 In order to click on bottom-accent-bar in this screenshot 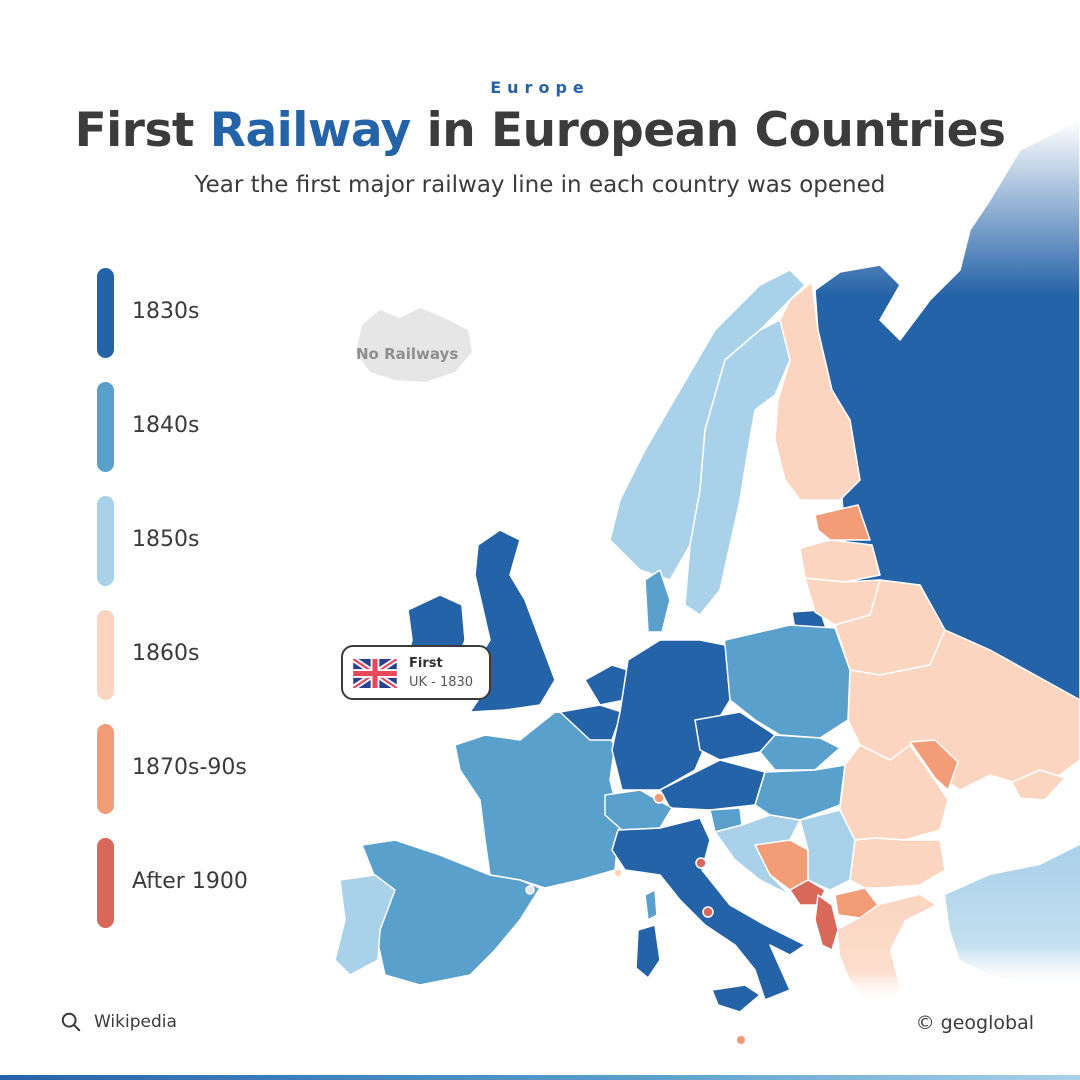, I will do `click(540, 1077)`.